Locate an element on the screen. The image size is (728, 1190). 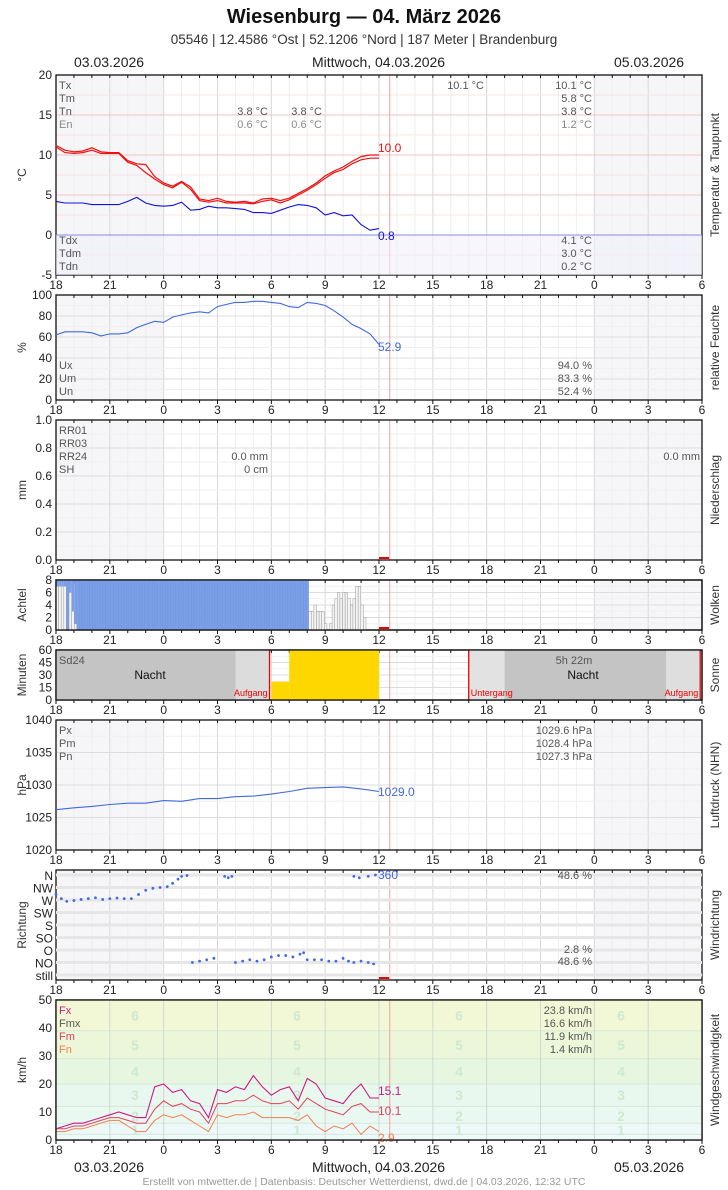
y-tick: 10 is located at coordinates (46, 155).